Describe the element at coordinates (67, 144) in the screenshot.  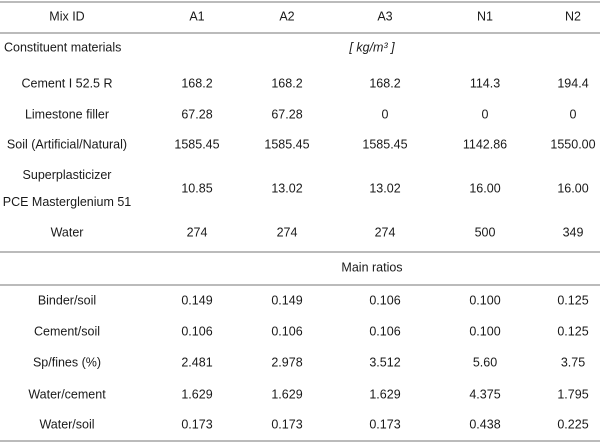
I see `row-label: Soil (Artificial/Natural)` at that location.